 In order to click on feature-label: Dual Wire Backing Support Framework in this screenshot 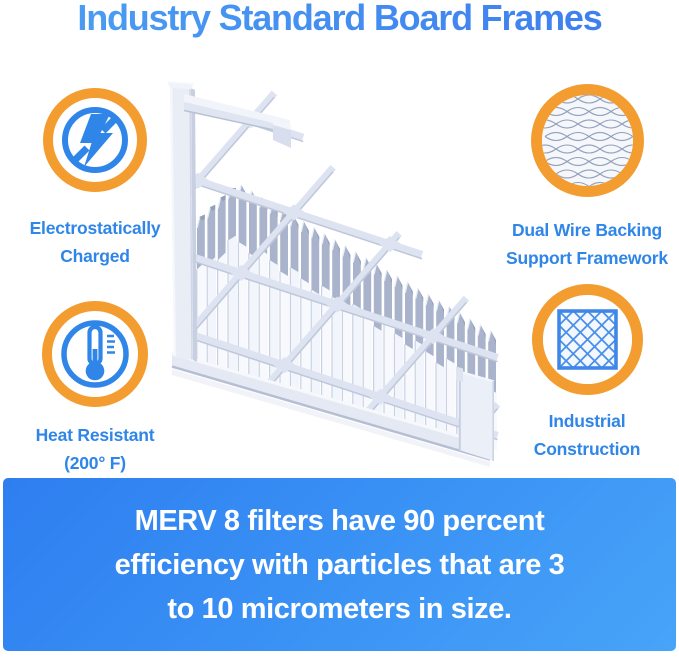, I will do `click(587, 244)`.